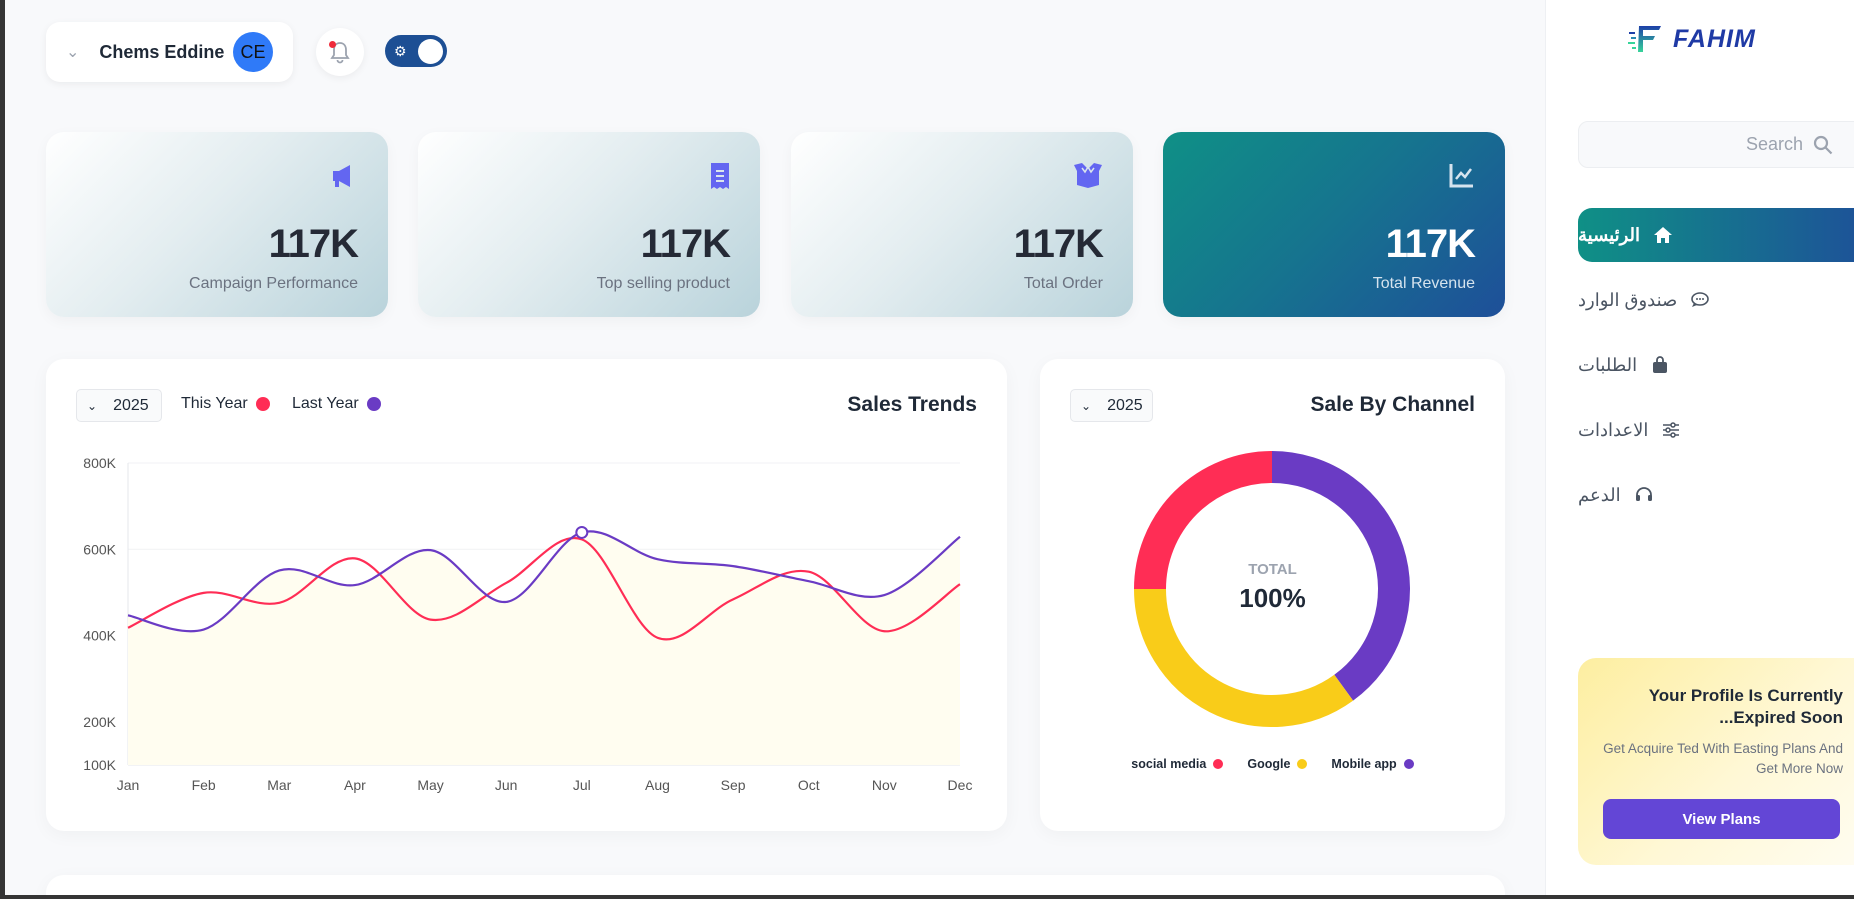 The height and width of the screenshot is (899, 1854). Describe the element at coordinates (912, 404) in the screenshot. I see `card-title: Sales Trends` at that location.